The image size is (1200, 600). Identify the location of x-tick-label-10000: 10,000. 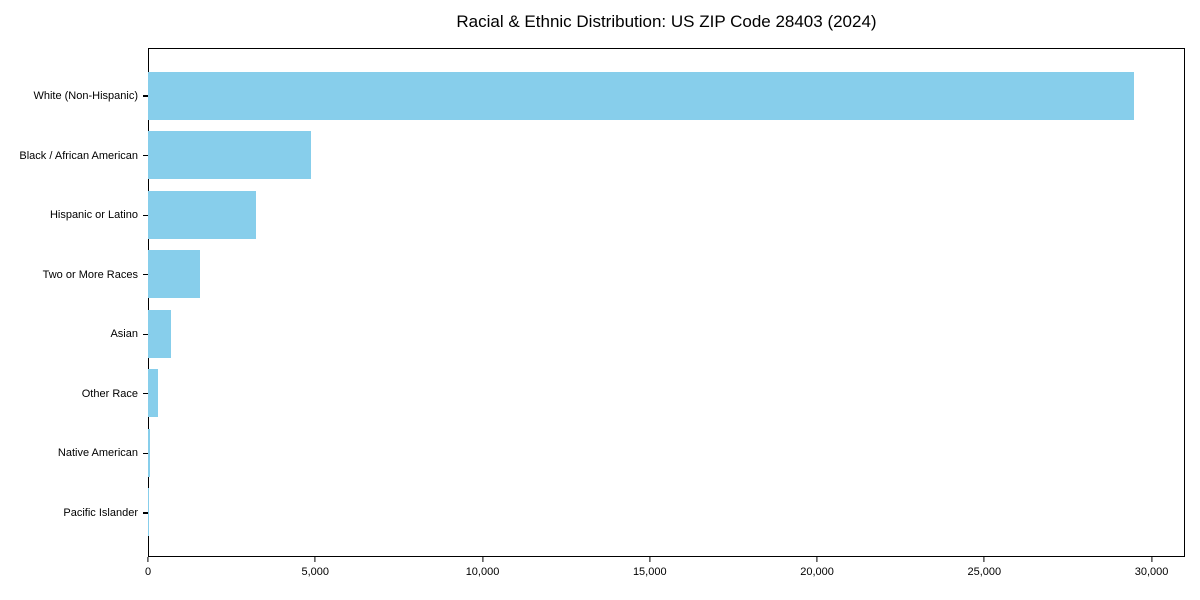
(482, 572).